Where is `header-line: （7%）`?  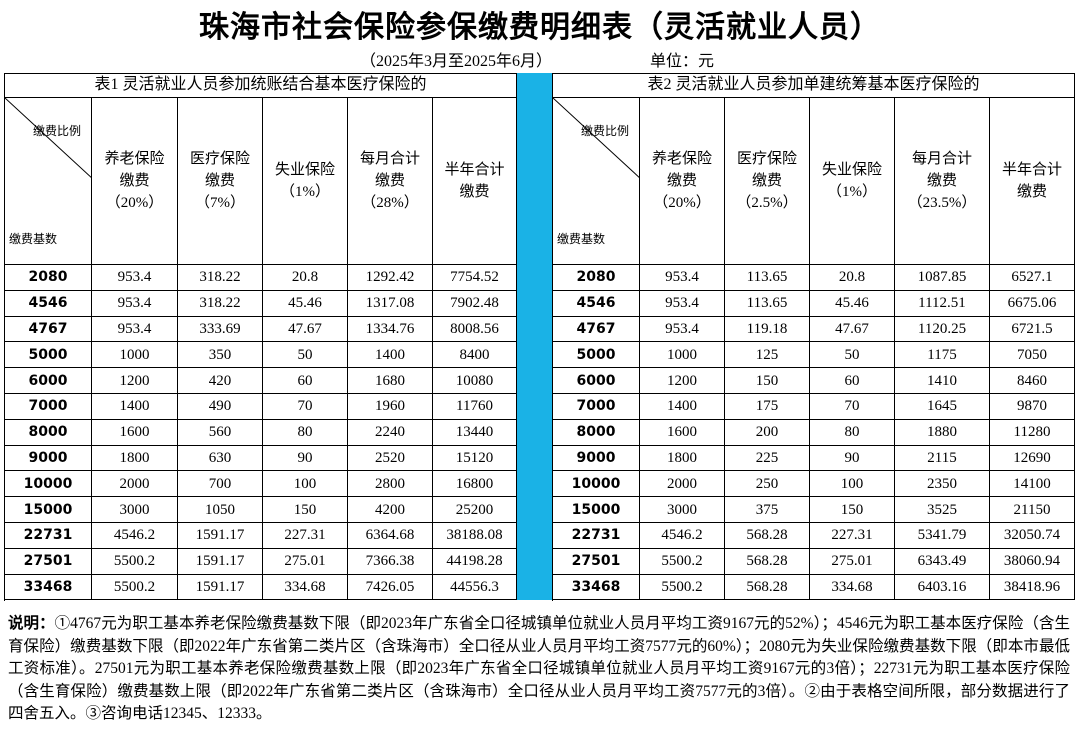 header-line: （7%） is located at coordinates (220, 203).